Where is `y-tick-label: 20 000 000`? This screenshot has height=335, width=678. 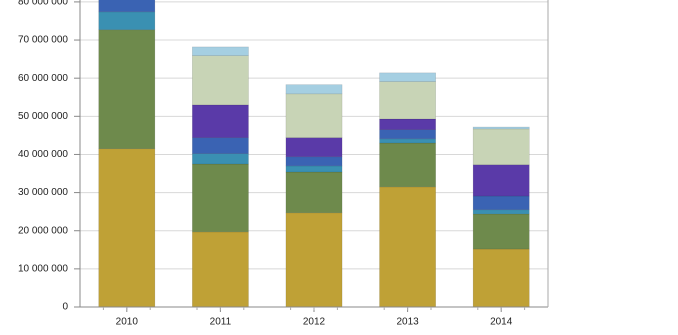 y-tick-label: 20 000 000 is located at coordinates (43, 230).